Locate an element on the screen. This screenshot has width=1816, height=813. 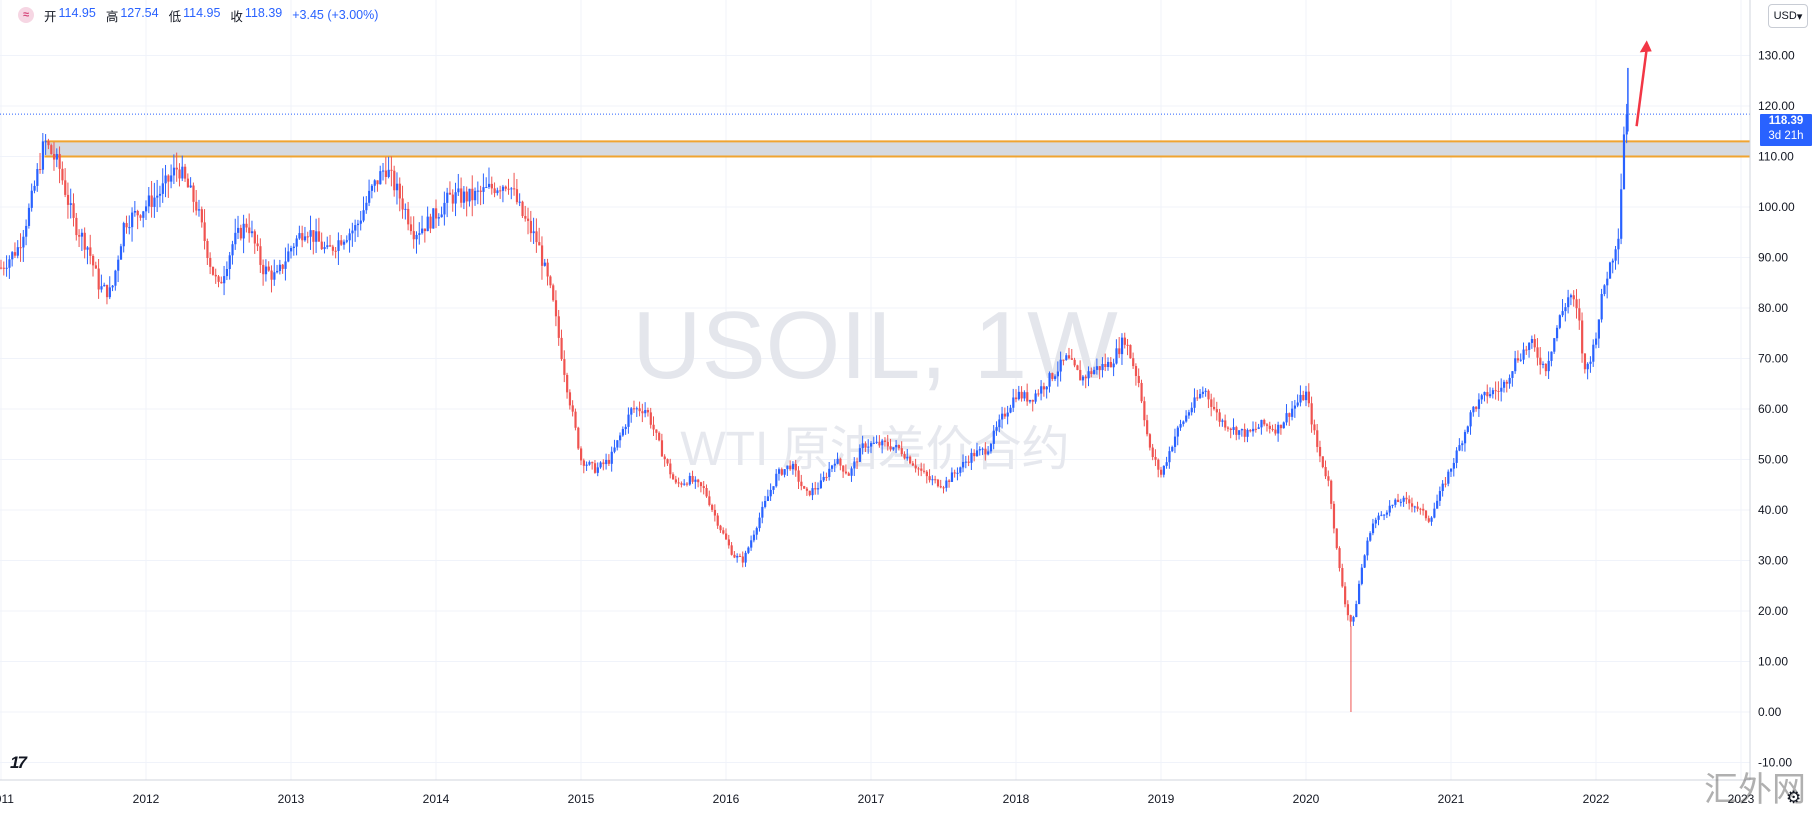
symbol-icon: ≈ is located at coordinates (26, 15).